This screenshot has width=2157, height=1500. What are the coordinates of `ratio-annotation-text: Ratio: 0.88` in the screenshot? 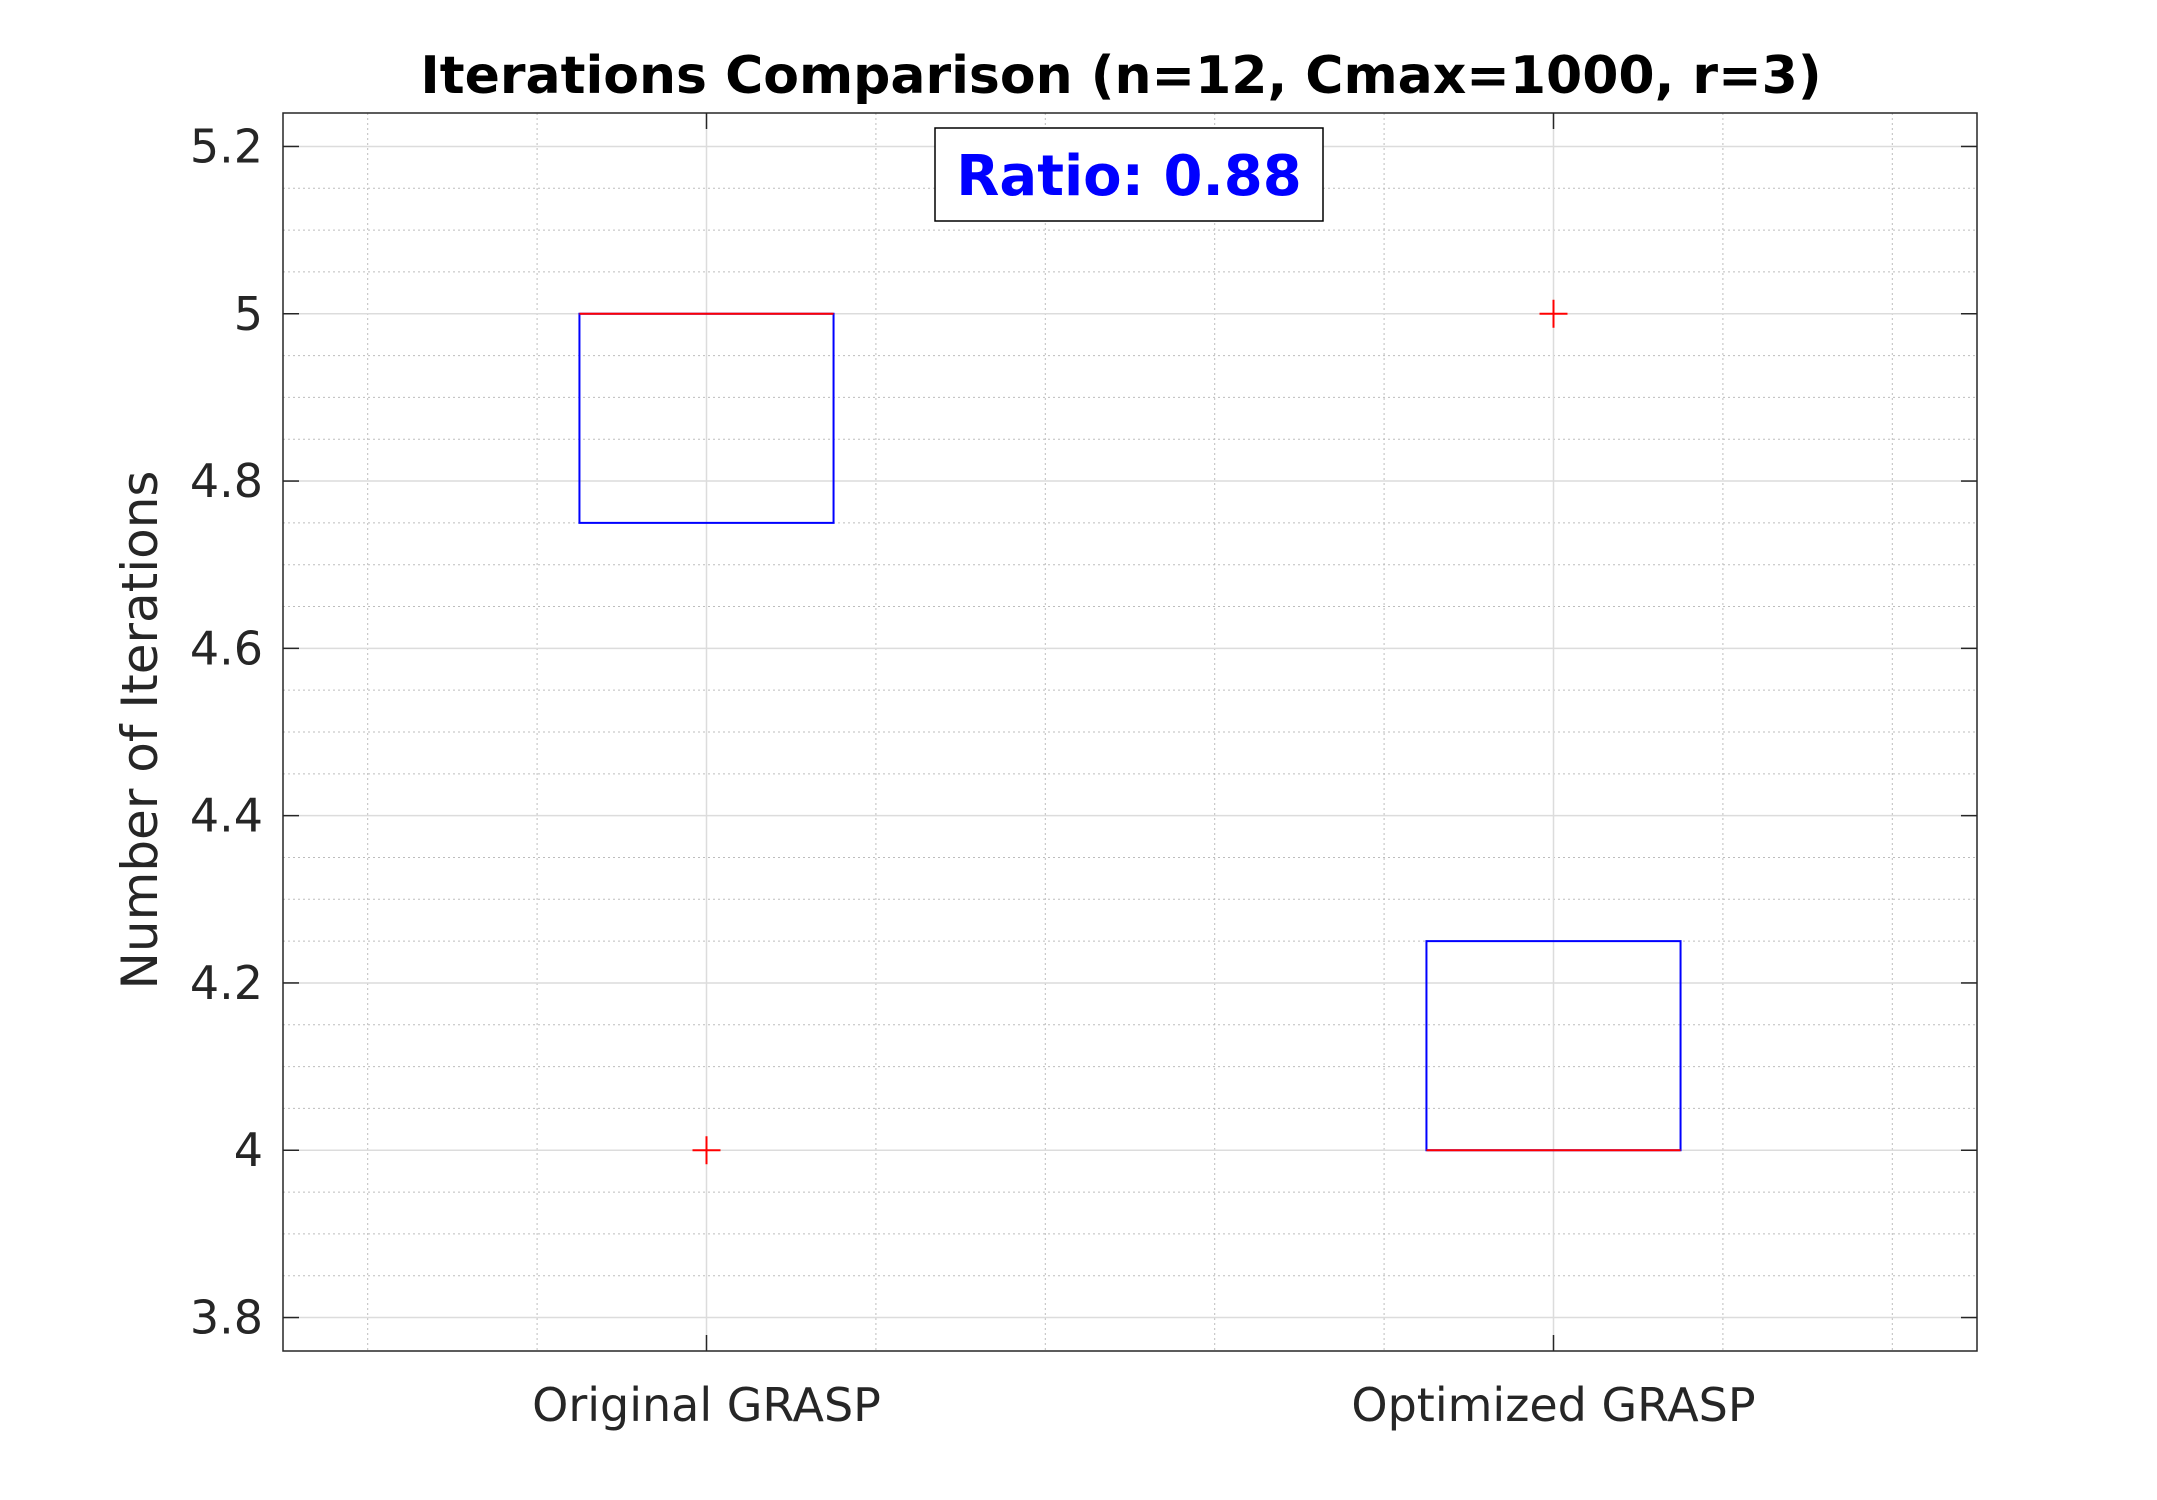 It's located at (1128, 176).